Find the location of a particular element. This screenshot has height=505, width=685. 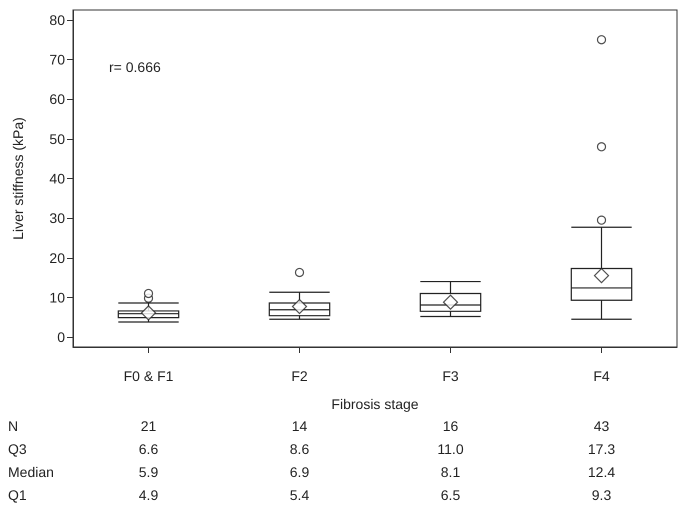

text: 14 is located at coordinates (300, 426).